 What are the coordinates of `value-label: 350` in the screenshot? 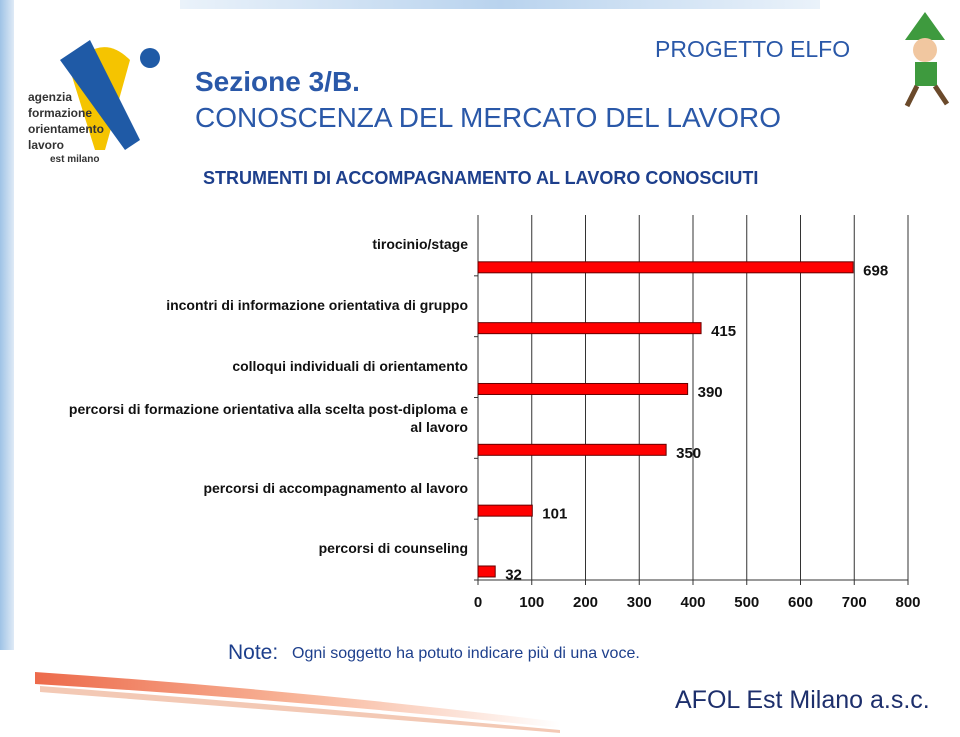 It's located at (688, 453).